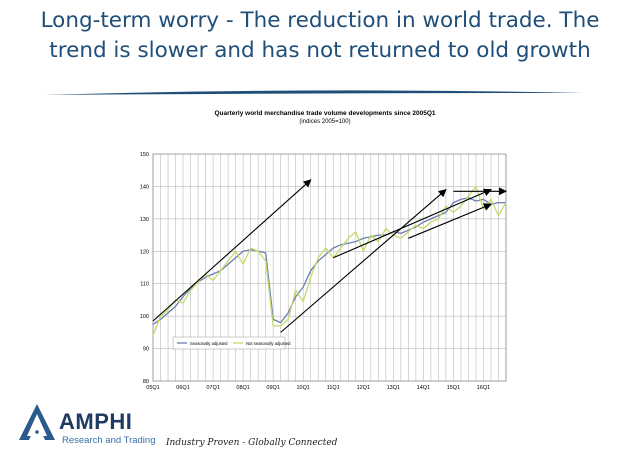  Describe the element at coordinates (37, 422) in the screenshot. I see `amphi-logo-icon` at that location.